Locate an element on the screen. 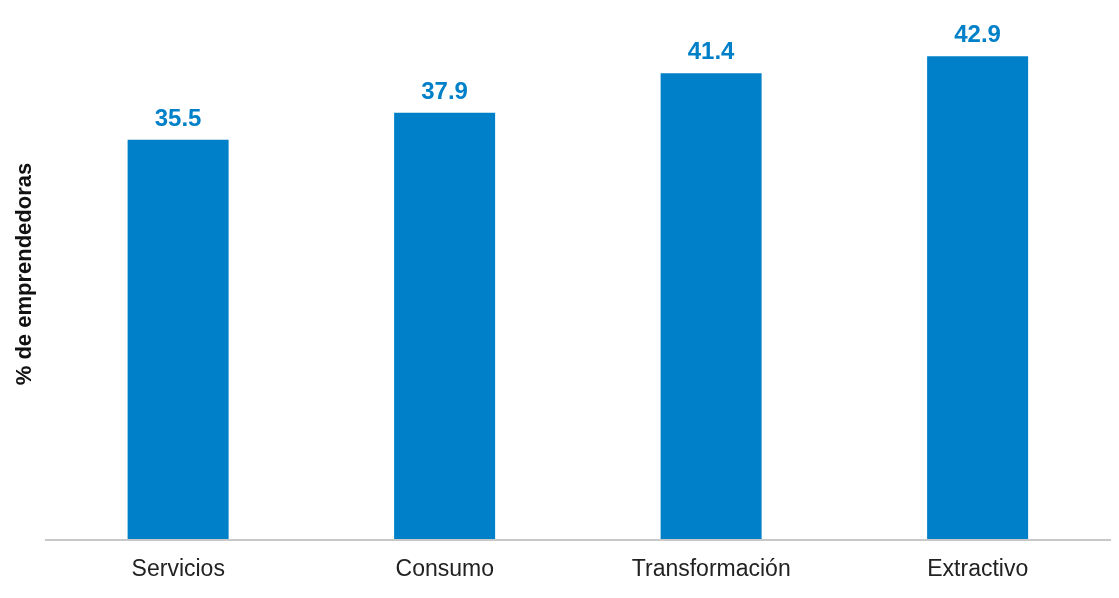 The image size is (1119, 598). data-label: 42.9 is located at coordinates (977, 34).